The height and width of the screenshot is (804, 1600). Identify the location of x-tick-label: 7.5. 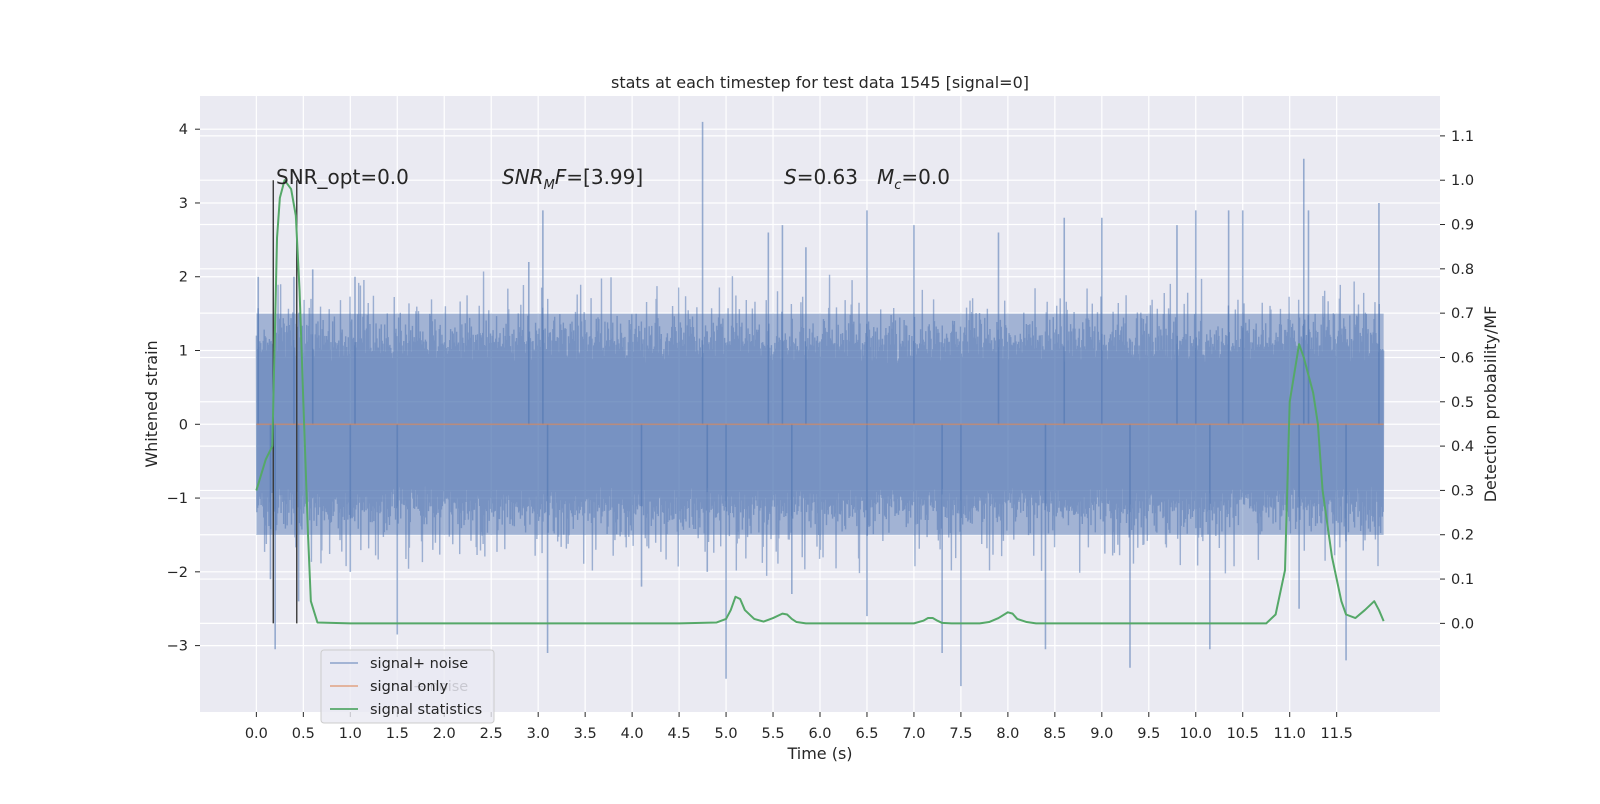
(960, 734).